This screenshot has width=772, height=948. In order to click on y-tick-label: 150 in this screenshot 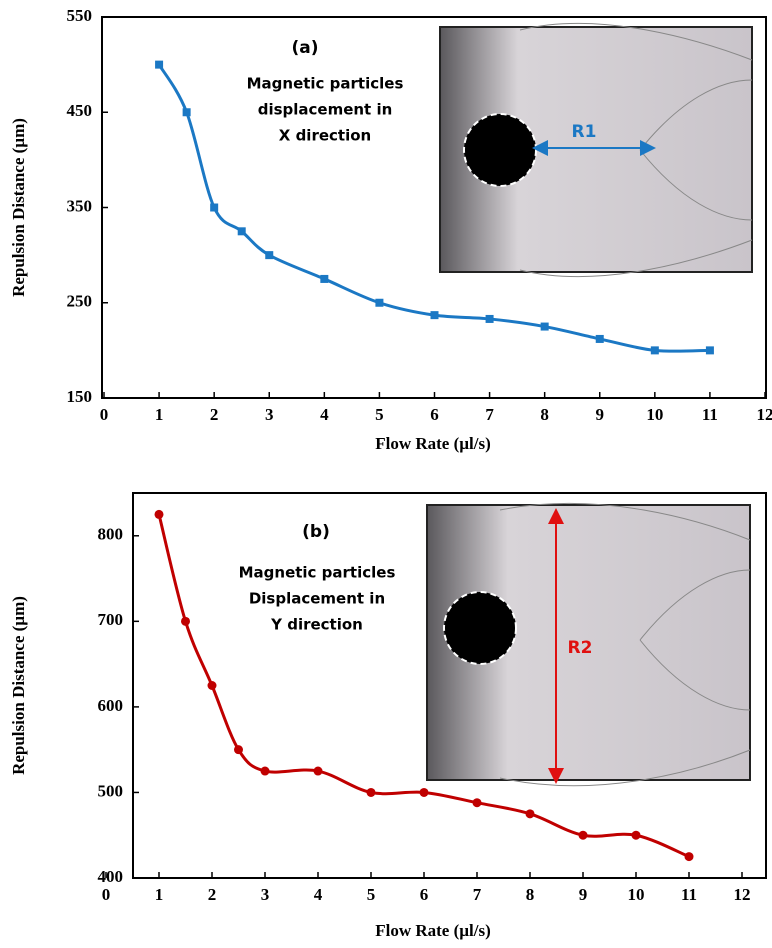, I will do `click(80, 396)`.